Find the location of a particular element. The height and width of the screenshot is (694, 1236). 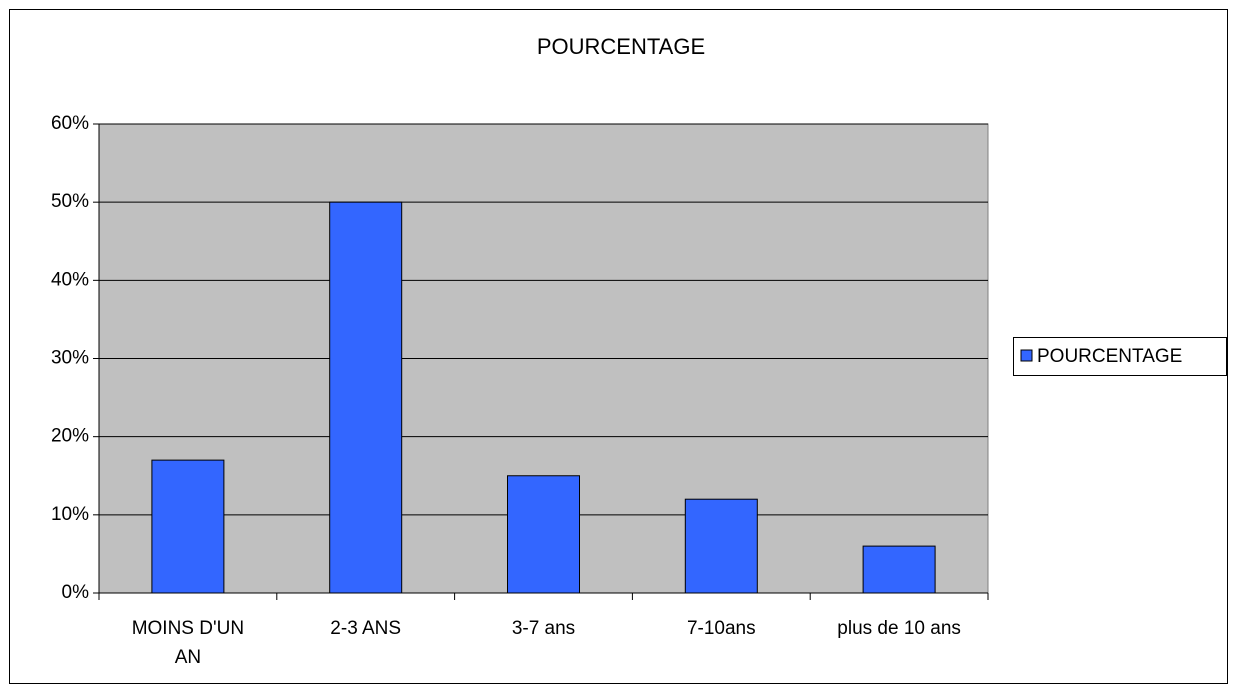

y-tick-label: 20% is located at coordinates (70, 436).